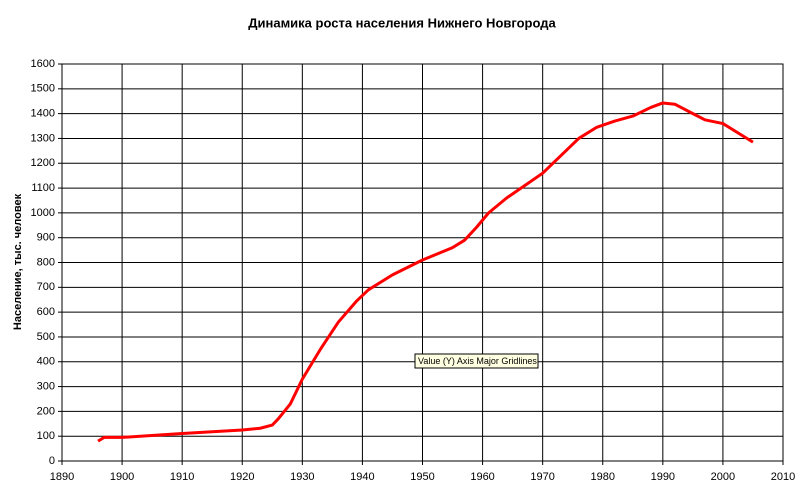 Image resolution: width=800 pixels, height=491 pixels. I want to click on x-tick-label: 1900, so click(122, 477).